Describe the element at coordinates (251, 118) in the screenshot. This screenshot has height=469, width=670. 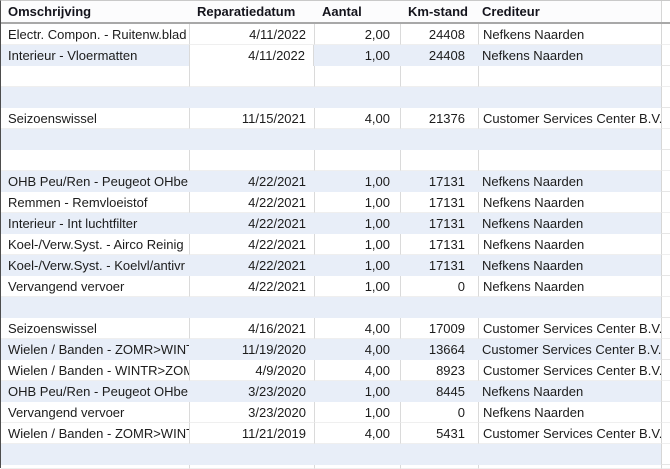
I see `cell-reparatiedatum: 11/15/2021` at that location.